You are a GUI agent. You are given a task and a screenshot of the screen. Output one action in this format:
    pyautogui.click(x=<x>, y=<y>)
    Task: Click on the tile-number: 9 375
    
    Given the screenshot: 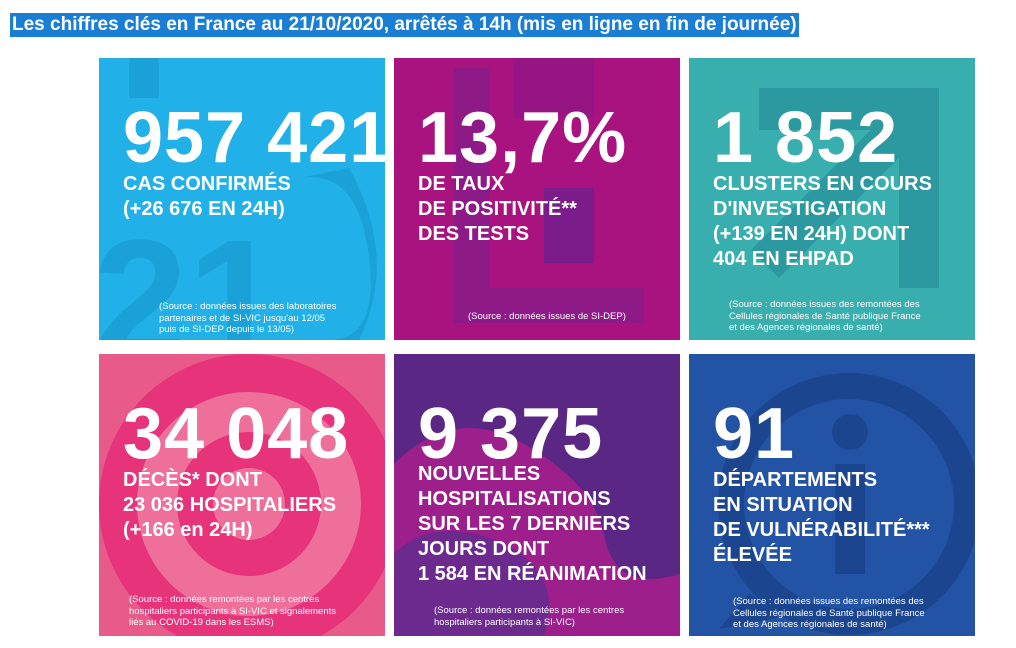 What is the action you would take?
    pyautogui.click(x=511, y=434)
    